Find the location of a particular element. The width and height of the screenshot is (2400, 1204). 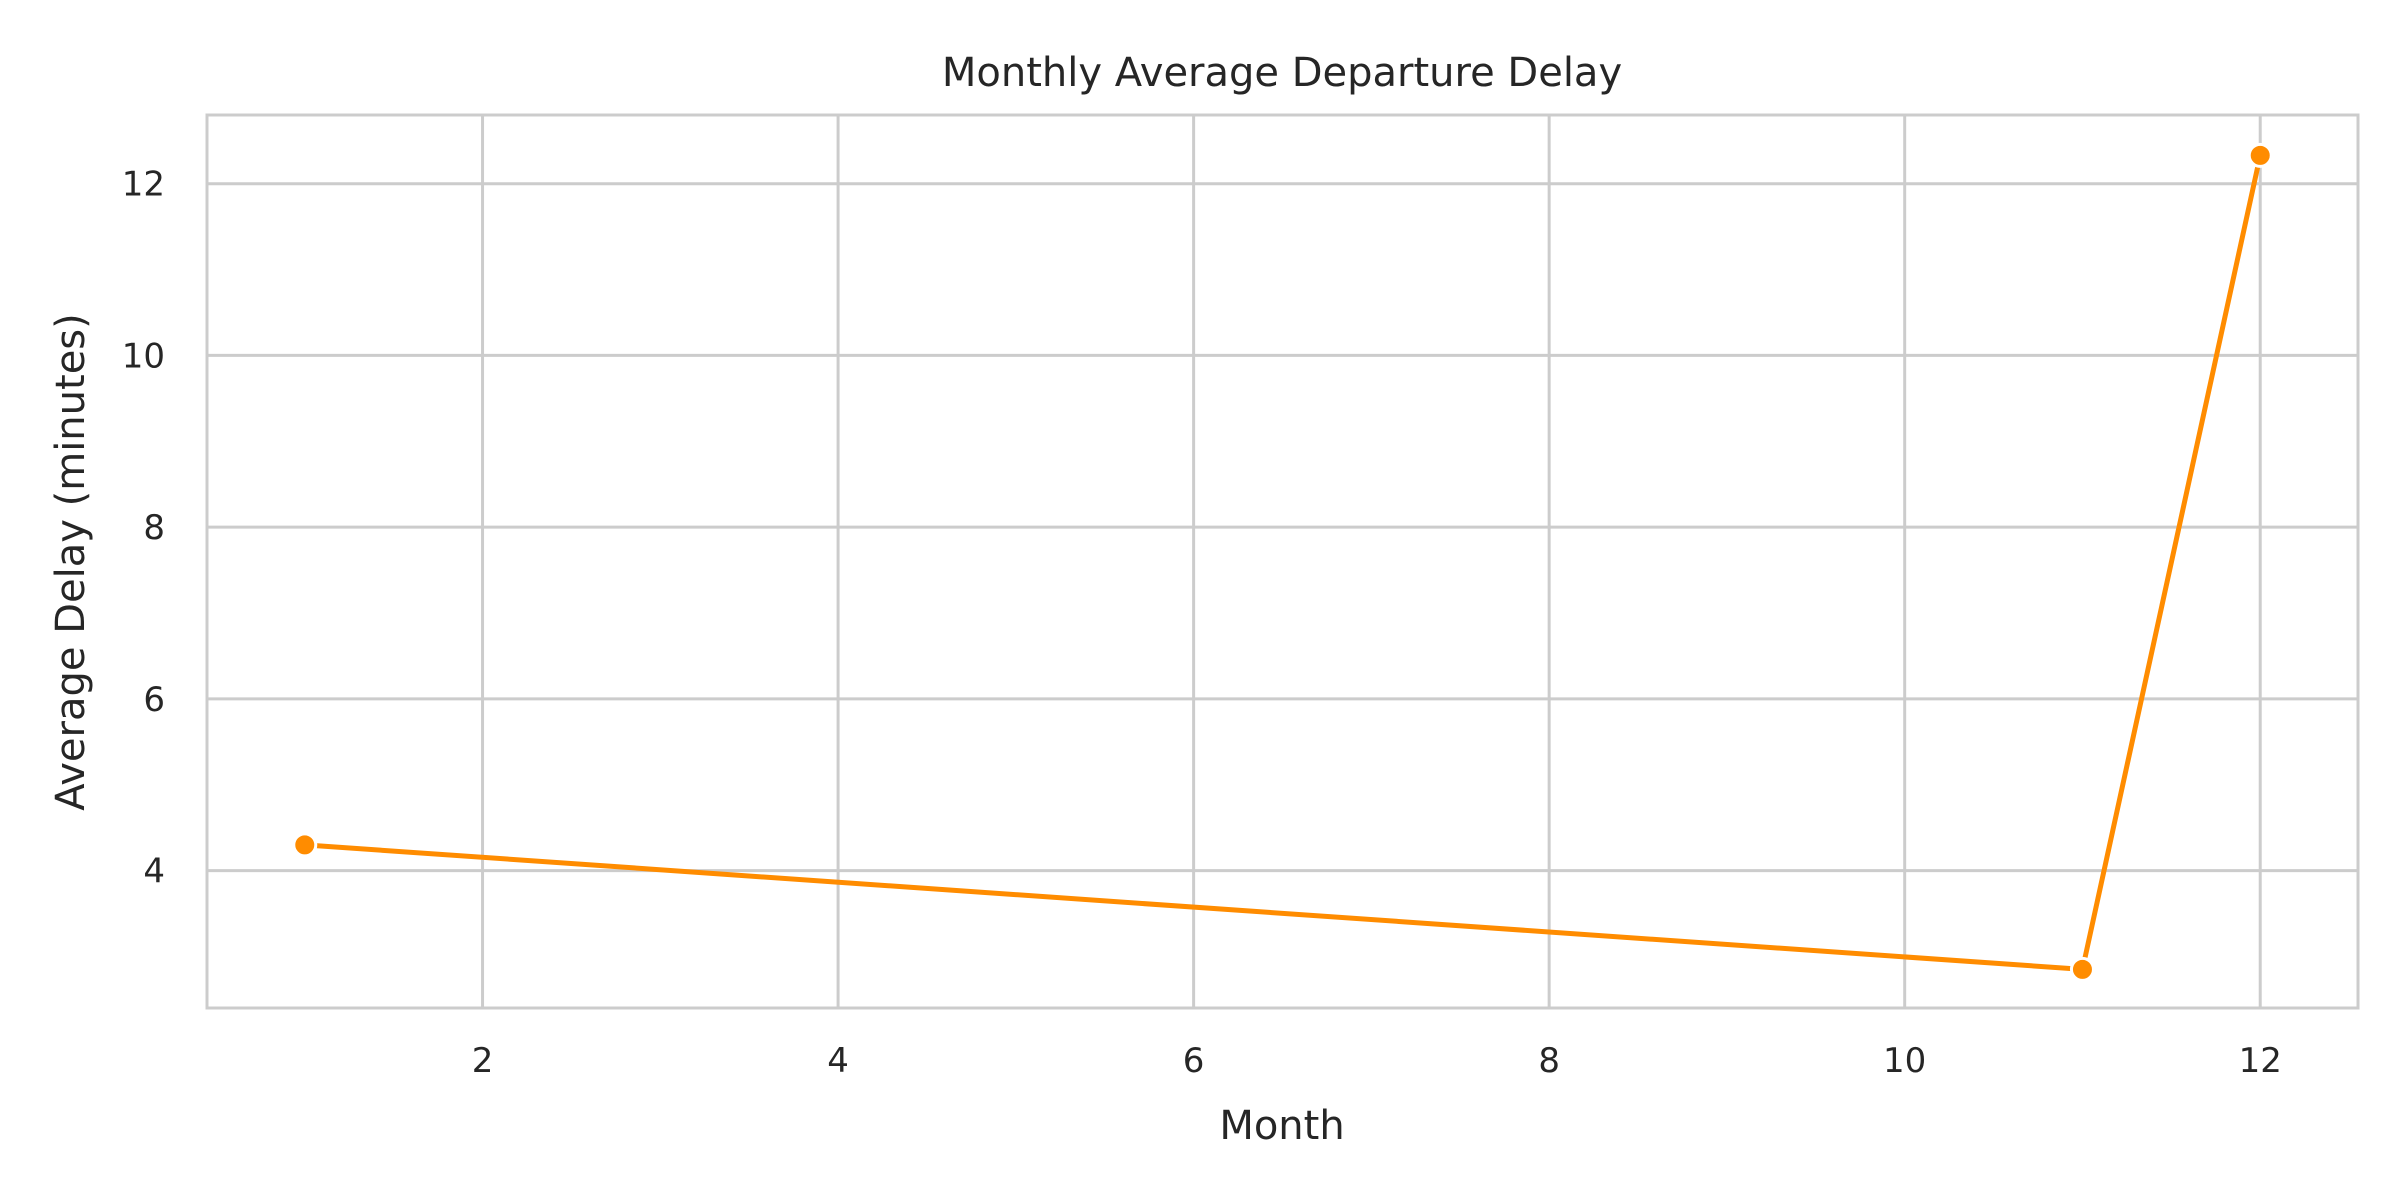

chart-title: Monthly Average Departure Delay is located at coordinates (1282, 73).